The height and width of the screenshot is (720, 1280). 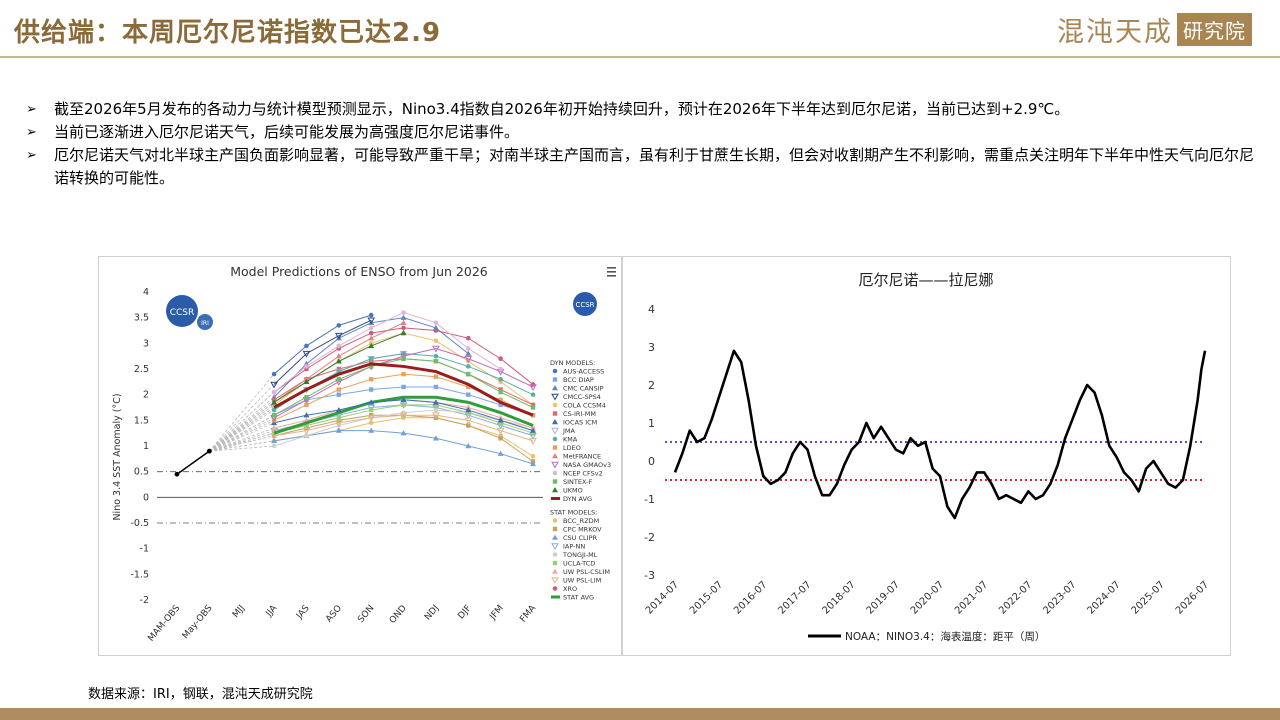 I want to click on x-tick-label: MJJ, so click(x=239, y=612).